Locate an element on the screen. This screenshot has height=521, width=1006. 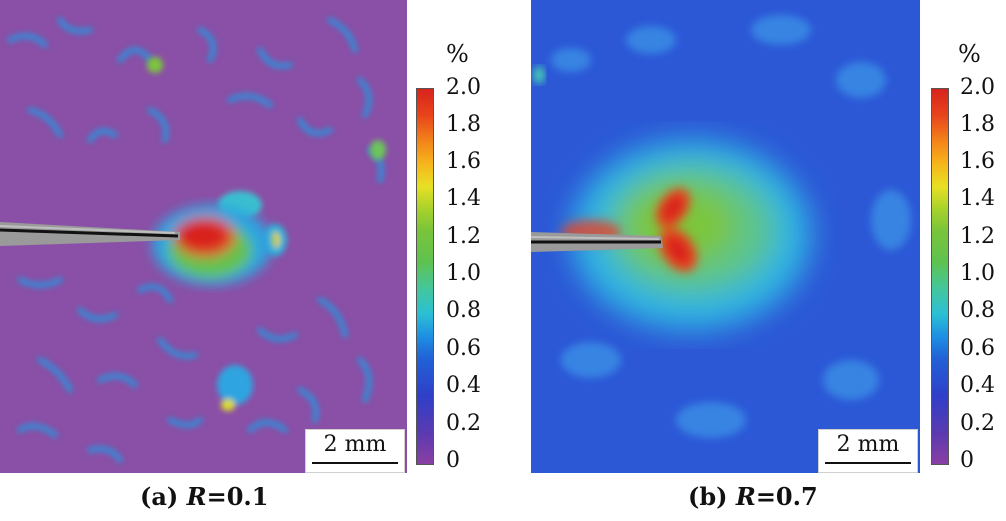
scale-bar-b-line is located at coordinates (868, 463).